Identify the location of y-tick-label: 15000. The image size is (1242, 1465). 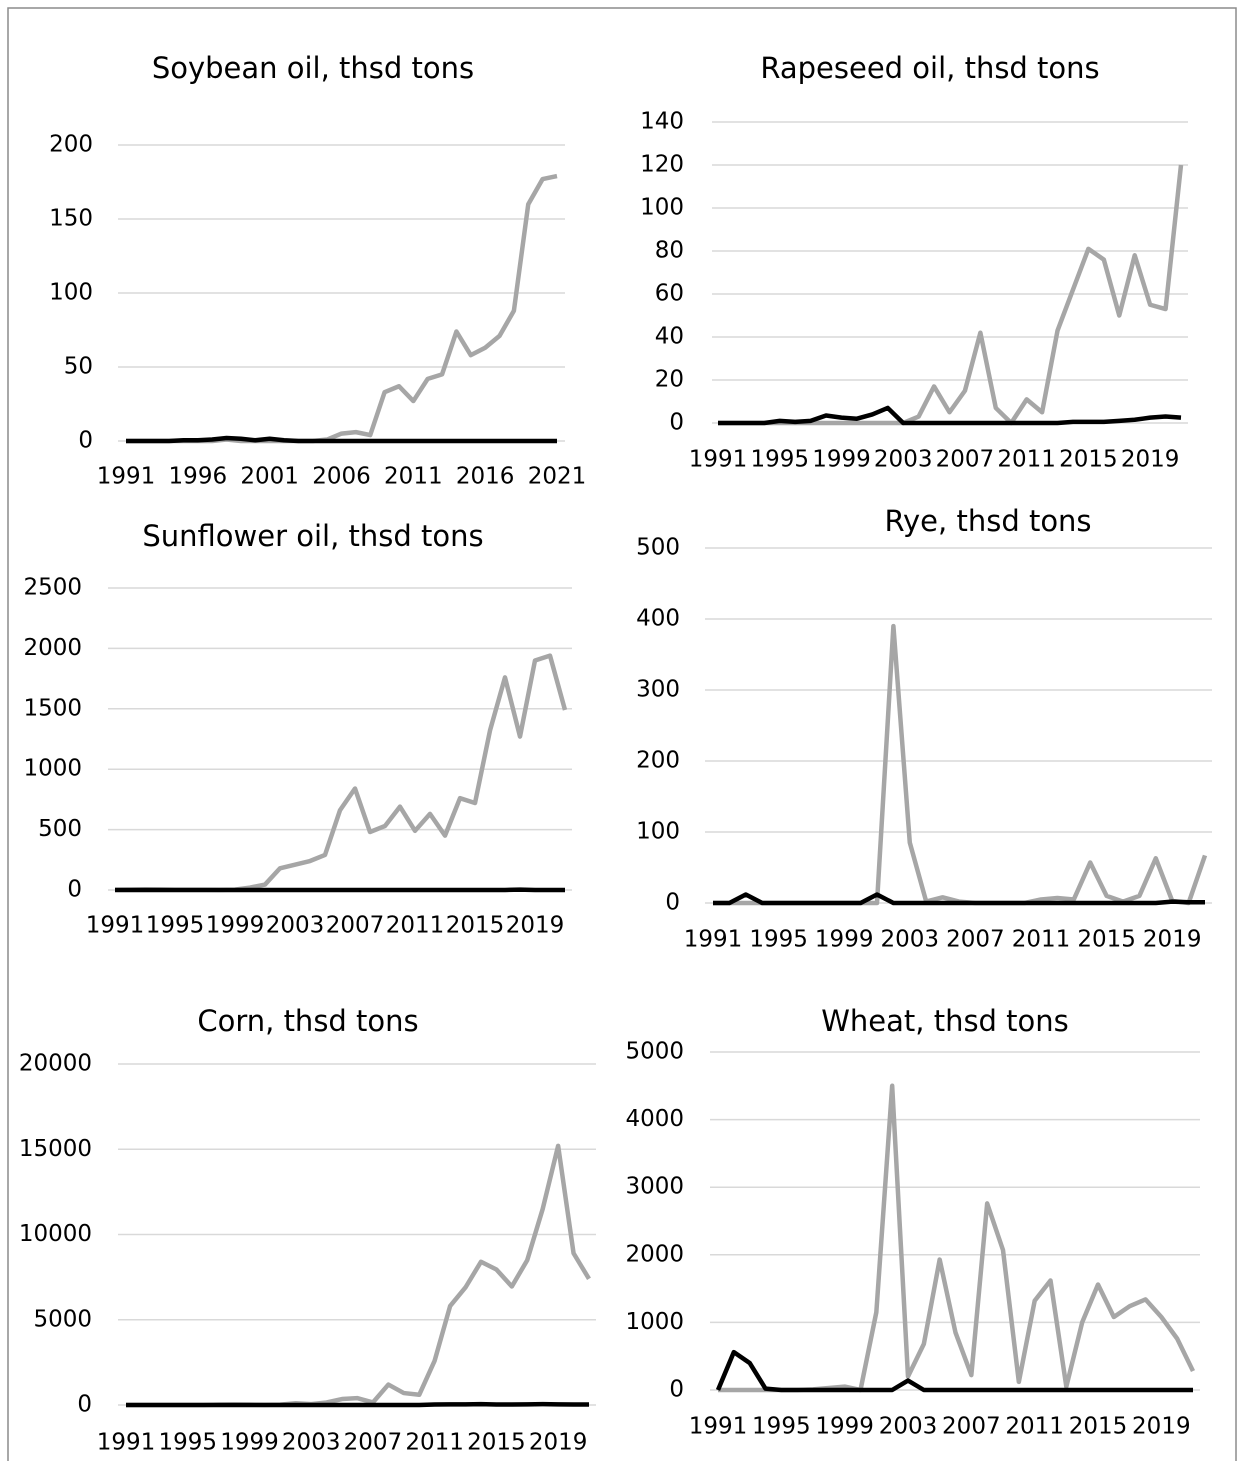
(55, 1149).